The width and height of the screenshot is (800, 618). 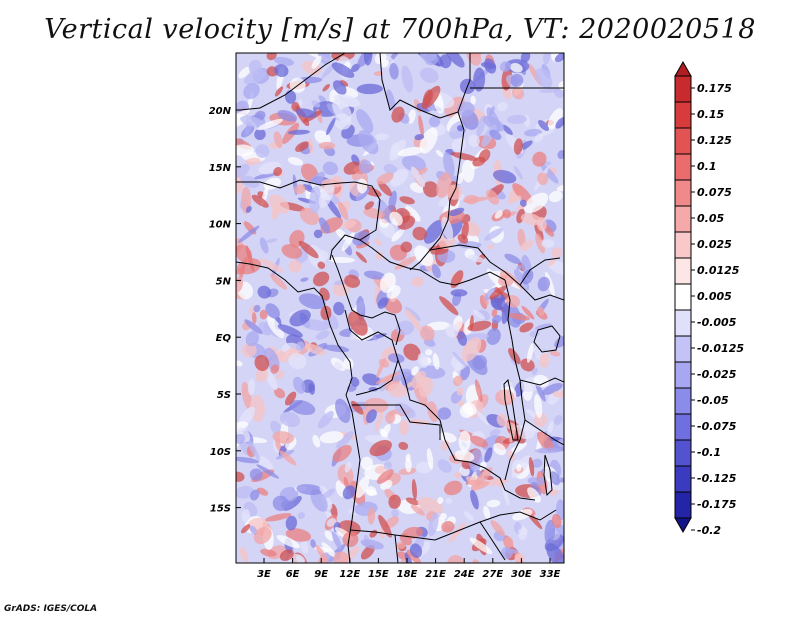 What do you see at coordinates (220, 168) in the screenshot?
I see `lat-label: 15N` at bounding box center [220, 168].